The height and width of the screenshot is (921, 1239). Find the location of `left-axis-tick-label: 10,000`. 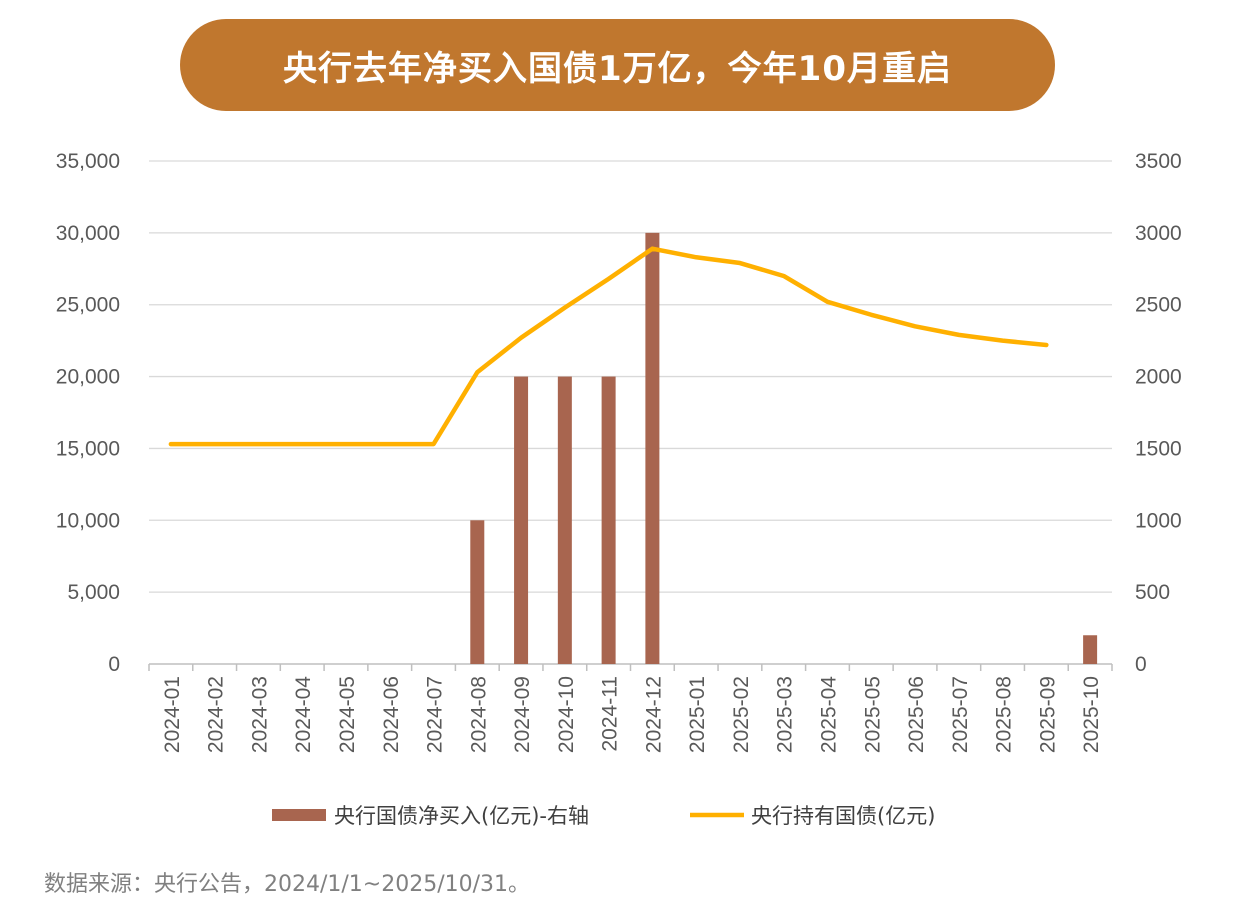

left-axis-tick-label: 10,000 is located at coordinates (88, 520).